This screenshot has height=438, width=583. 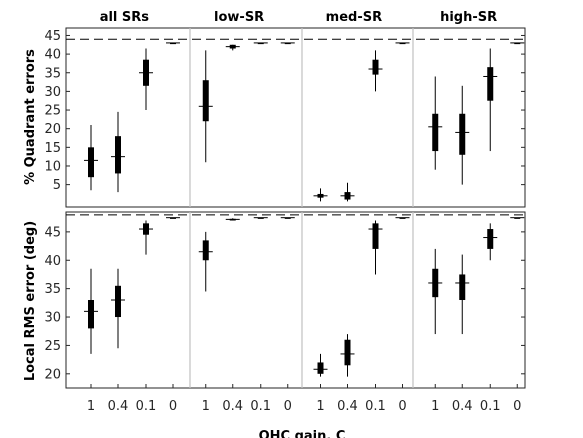 What do you see at coordinates (30, 117) in the screenshot?
I see `y-axis-label-quadrant: % Quadrant errors` at bounding box center [30, 117].